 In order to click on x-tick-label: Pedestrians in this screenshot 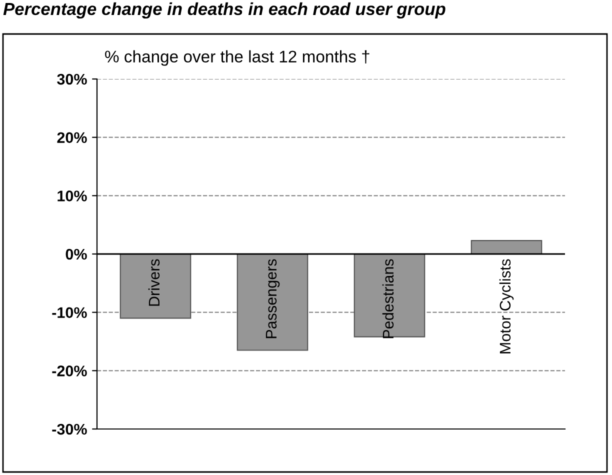, I will do `click(388, 298)`.